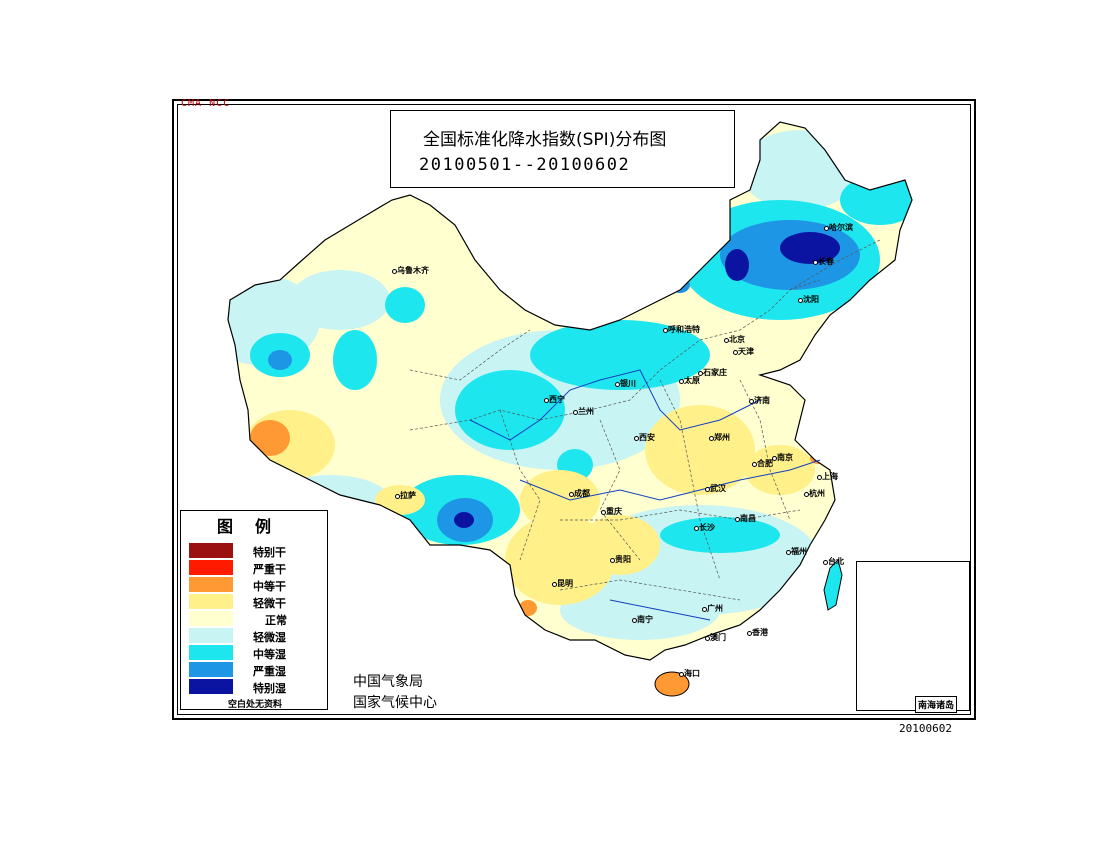  What do you see at coordinates (611, 511) in the screenshot?
I see `city-label: 重庆` at bounding box center [611, 511].